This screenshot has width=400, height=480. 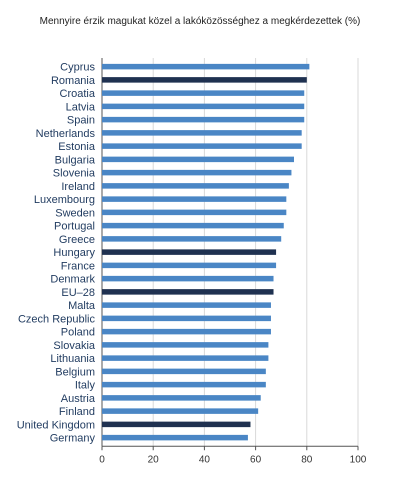 I want to click on category-label: Belgium, so click(x=75, y=372).